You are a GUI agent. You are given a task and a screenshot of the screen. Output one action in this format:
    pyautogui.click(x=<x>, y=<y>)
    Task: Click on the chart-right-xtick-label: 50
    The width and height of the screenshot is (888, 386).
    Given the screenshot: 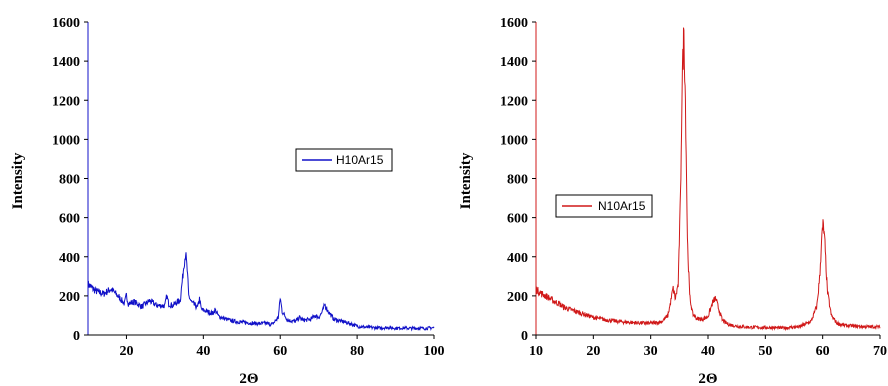 What is the action you would take?
    pyautogui.click(x=765, y=351)
    